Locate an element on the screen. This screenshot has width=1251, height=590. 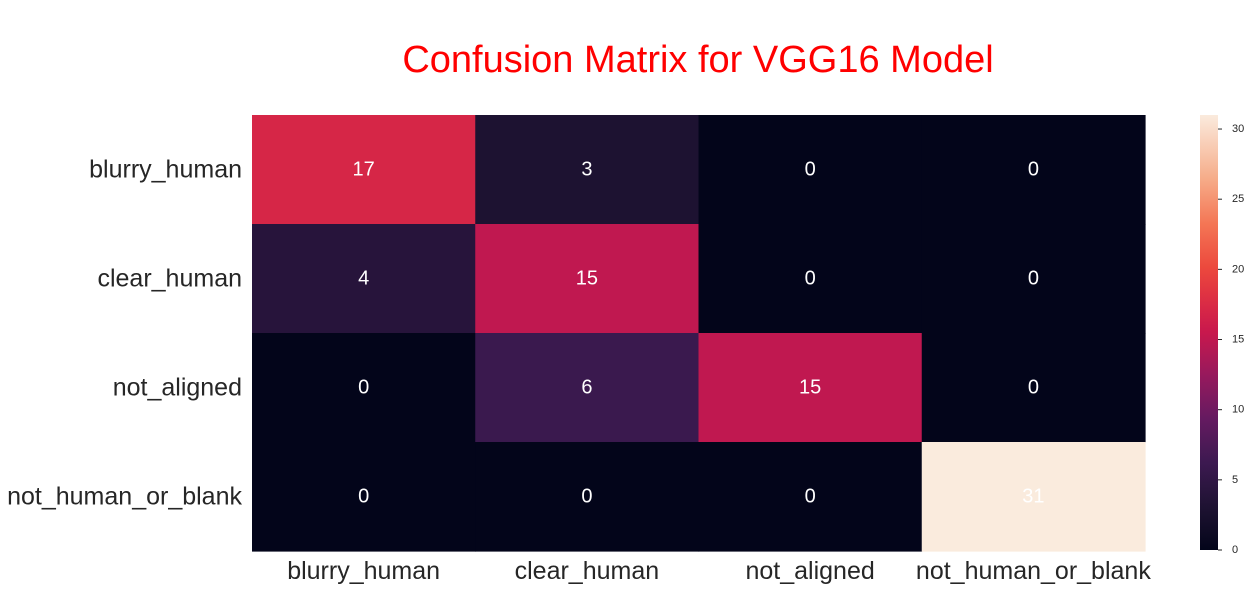
y-tick-label-0: blurry_human is located at coordinates (165, 170).